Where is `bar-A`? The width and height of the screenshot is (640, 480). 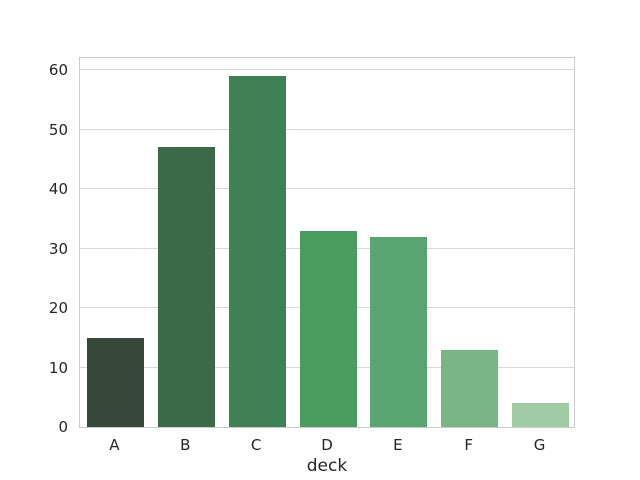
bar-A is located at coordinates (115, 382).